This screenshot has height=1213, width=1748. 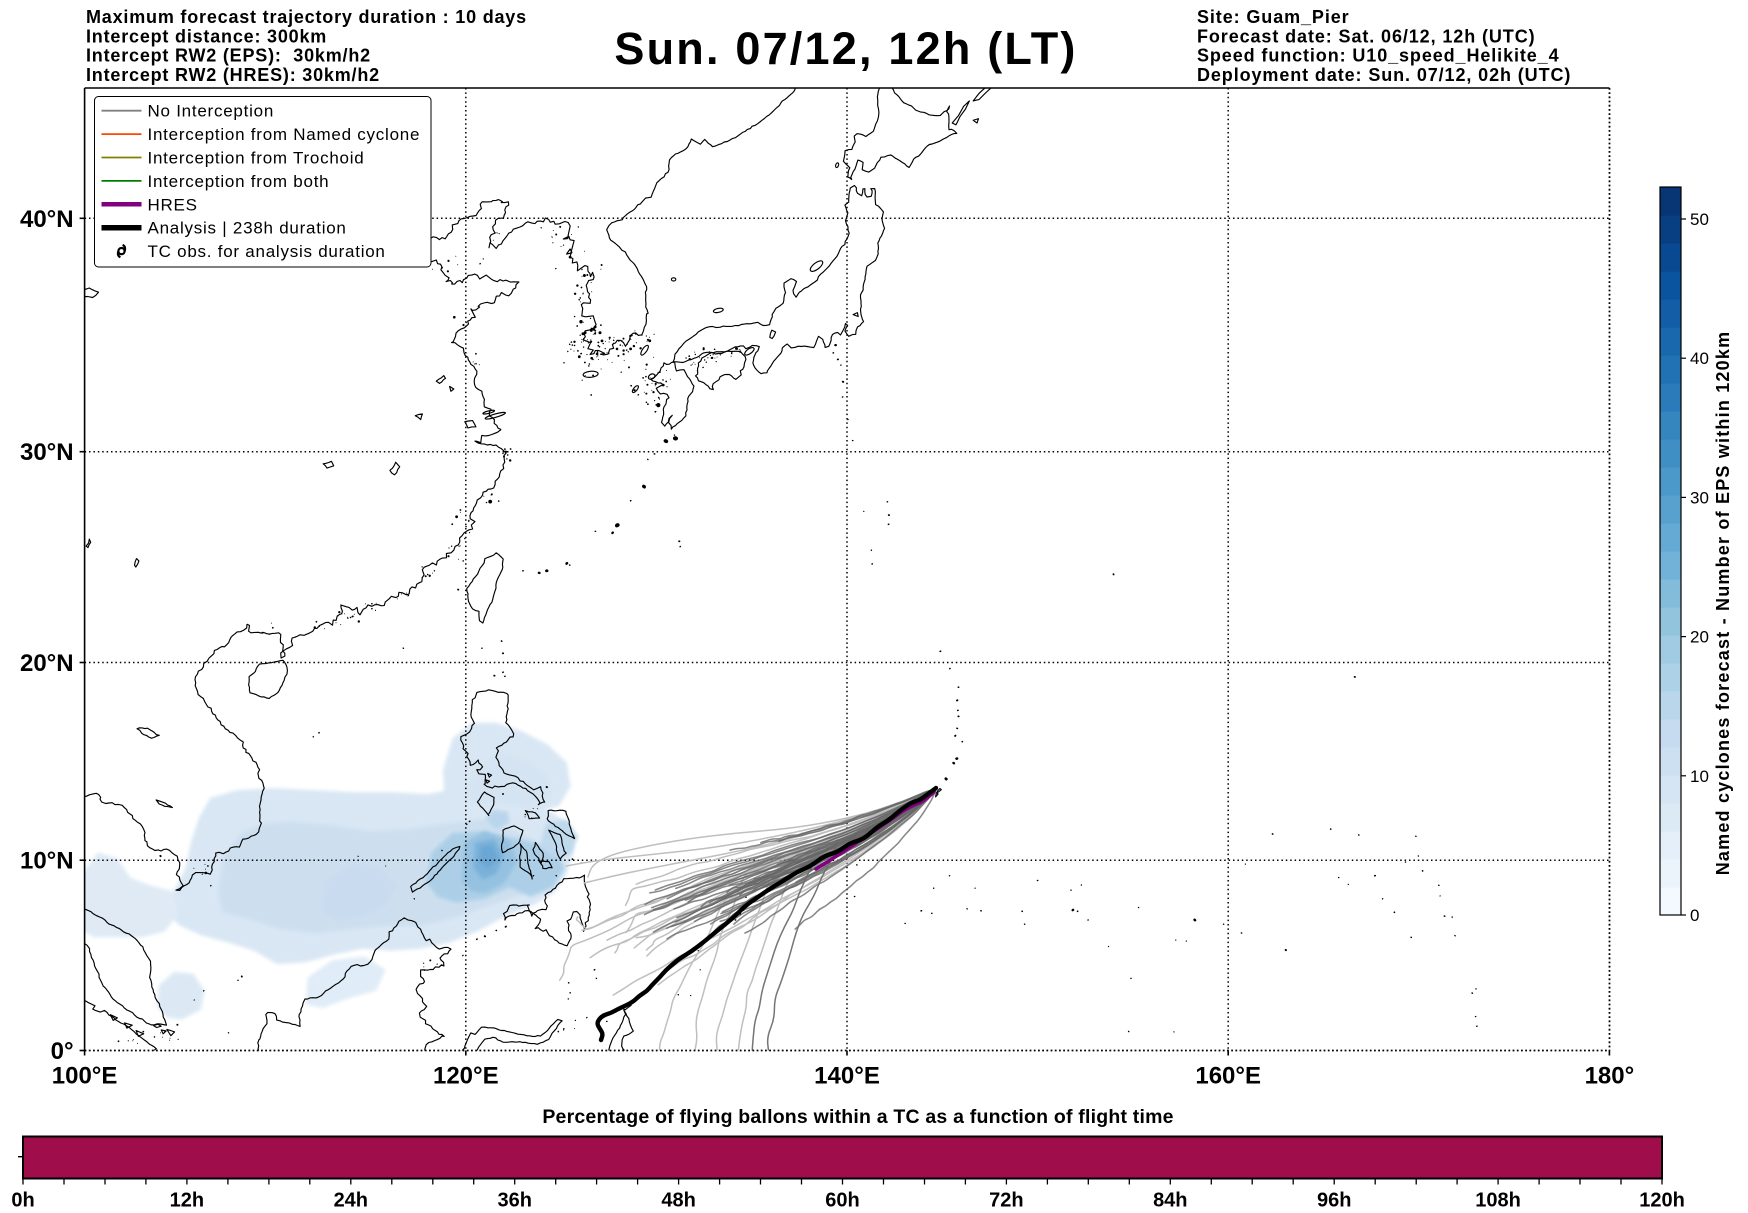 What do you see at coordinates (1006, 1201) in the screenshot?
I see `svg-text: 72h` at bounding box center [1006, 1201].